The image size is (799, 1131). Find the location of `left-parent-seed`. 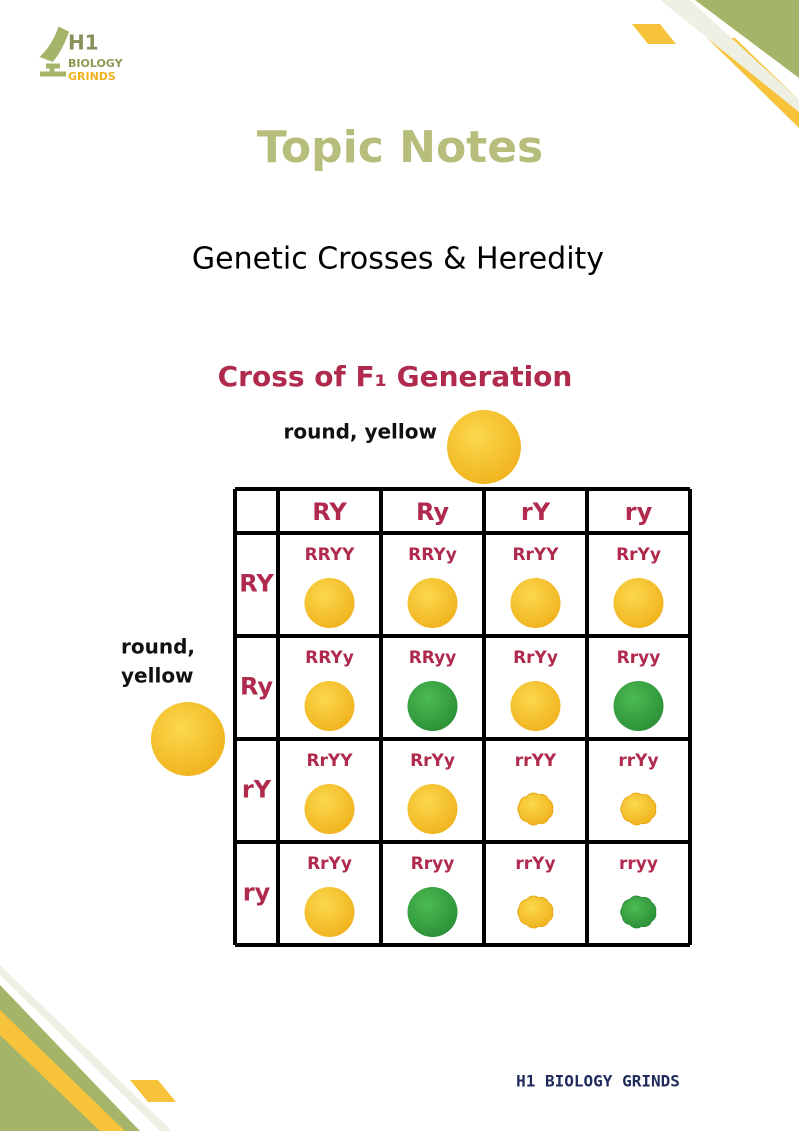

left-parent-seed is located at coordinates (188, 739).